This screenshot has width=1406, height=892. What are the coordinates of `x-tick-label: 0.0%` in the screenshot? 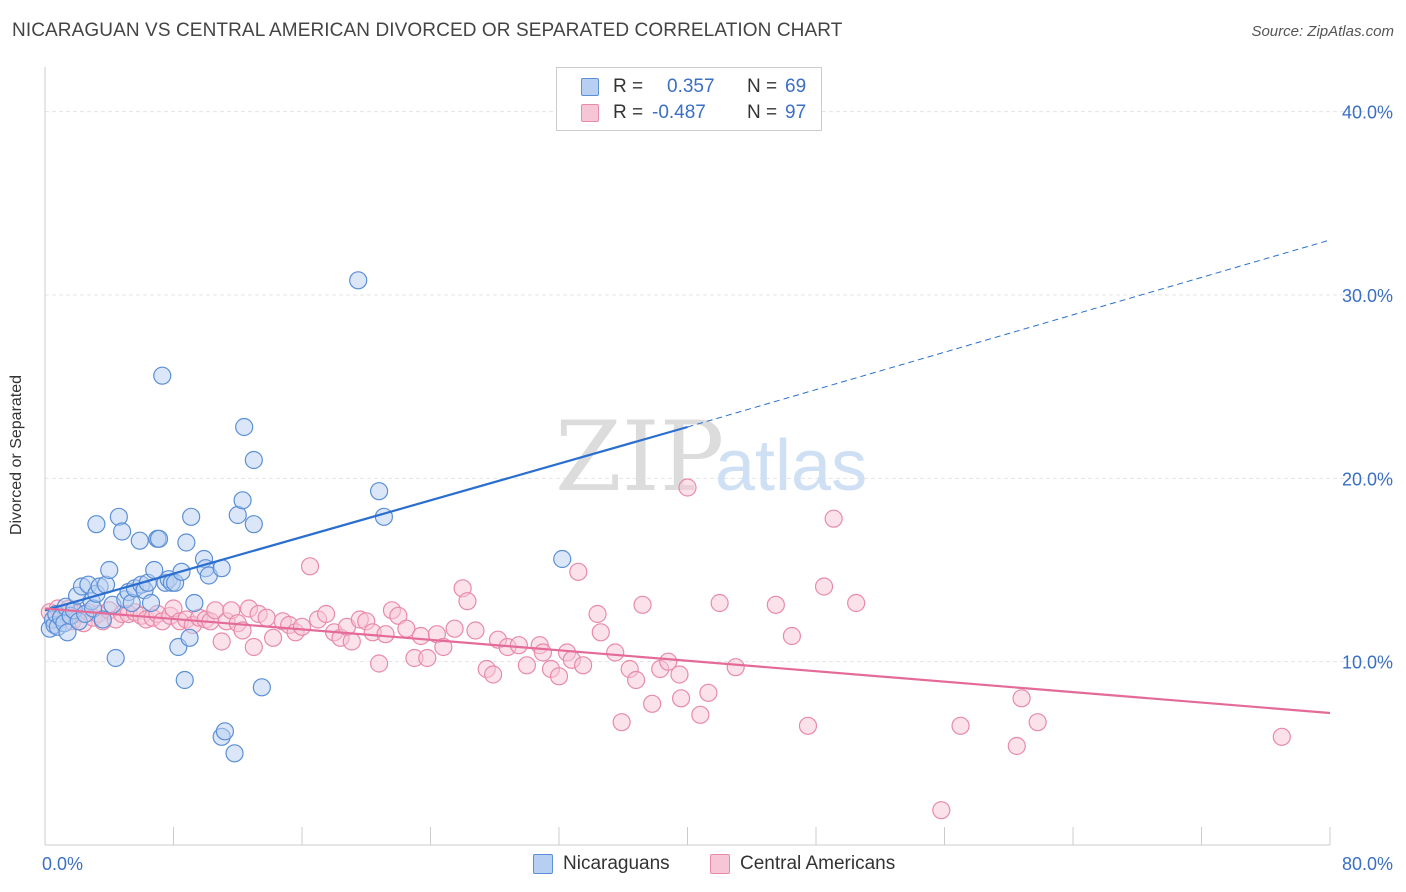 It's located at (62, 864).